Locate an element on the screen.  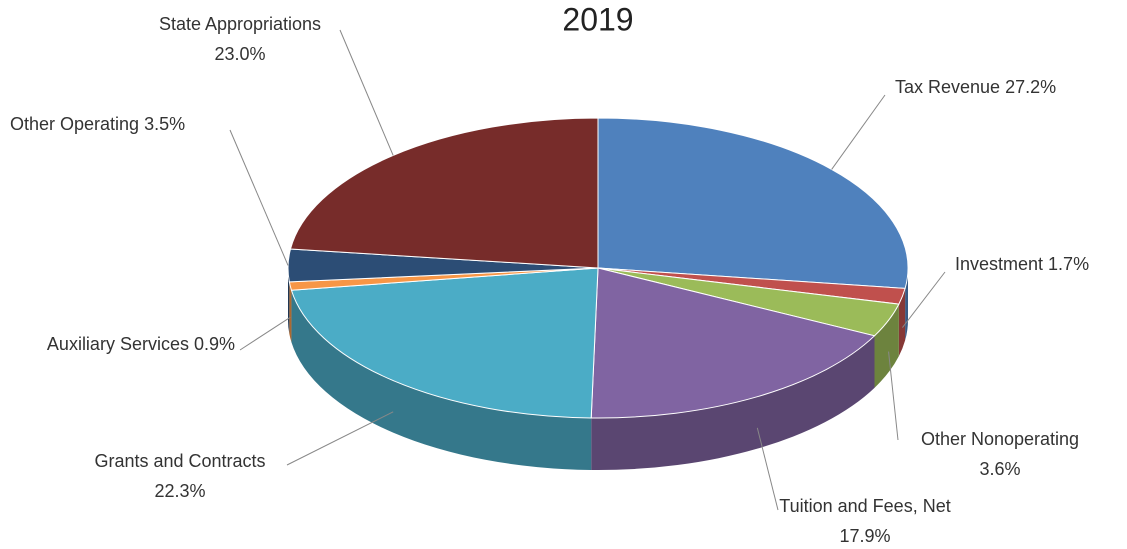
data-label: Auxiliary Services 0.9% is located at coordinates (141, 344).